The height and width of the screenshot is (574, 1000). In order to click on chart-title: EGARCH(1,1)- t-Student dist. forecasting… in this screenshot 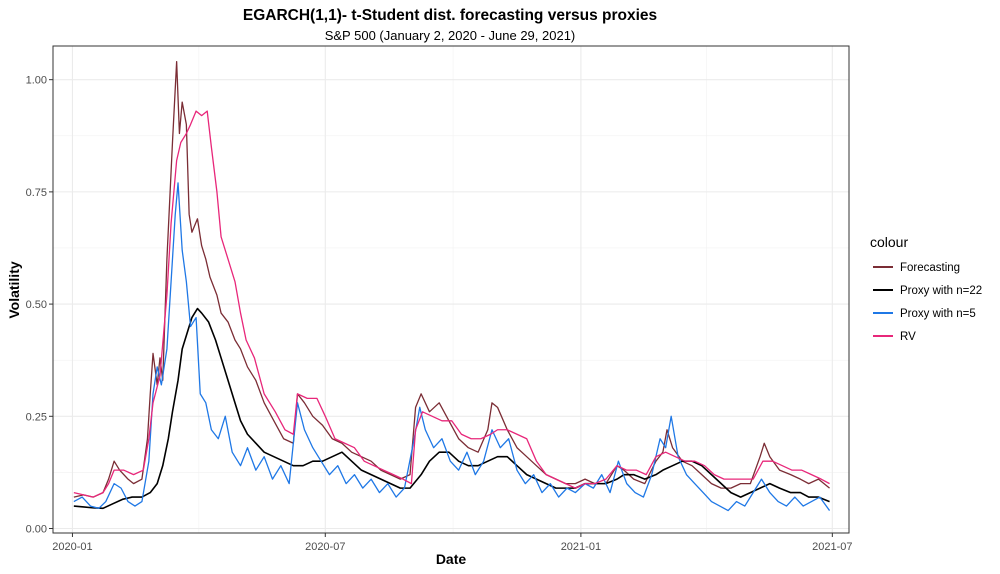, I will do `click(450, 15)`.